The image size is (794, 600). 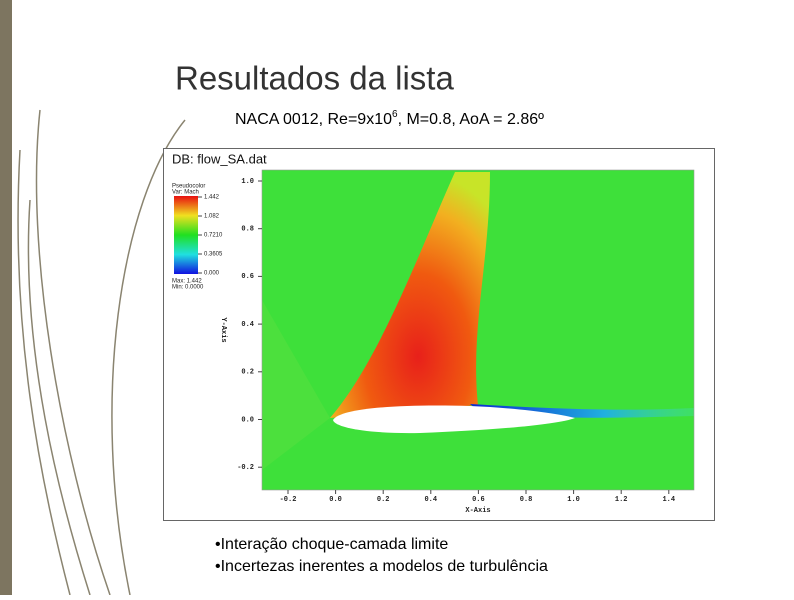 I want to click on x-tick-label: 1.4, so click(x=668, y=500).